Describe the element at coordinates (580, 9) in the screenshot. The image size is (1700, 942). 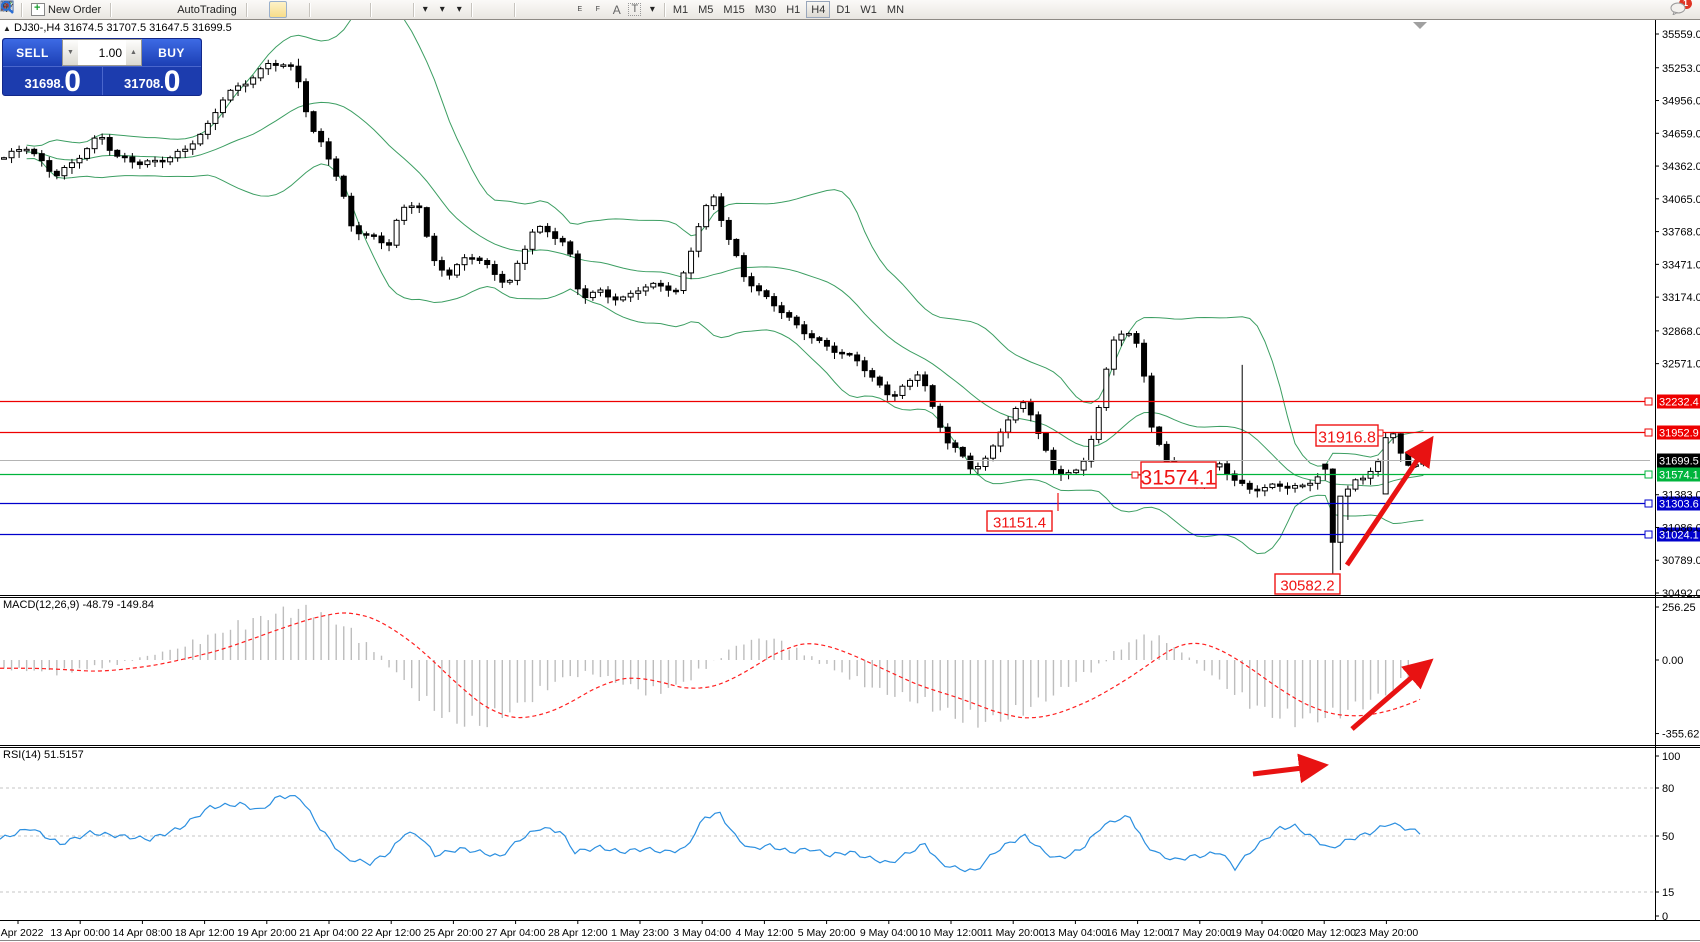
I see `channel-e-label: E` at that location.